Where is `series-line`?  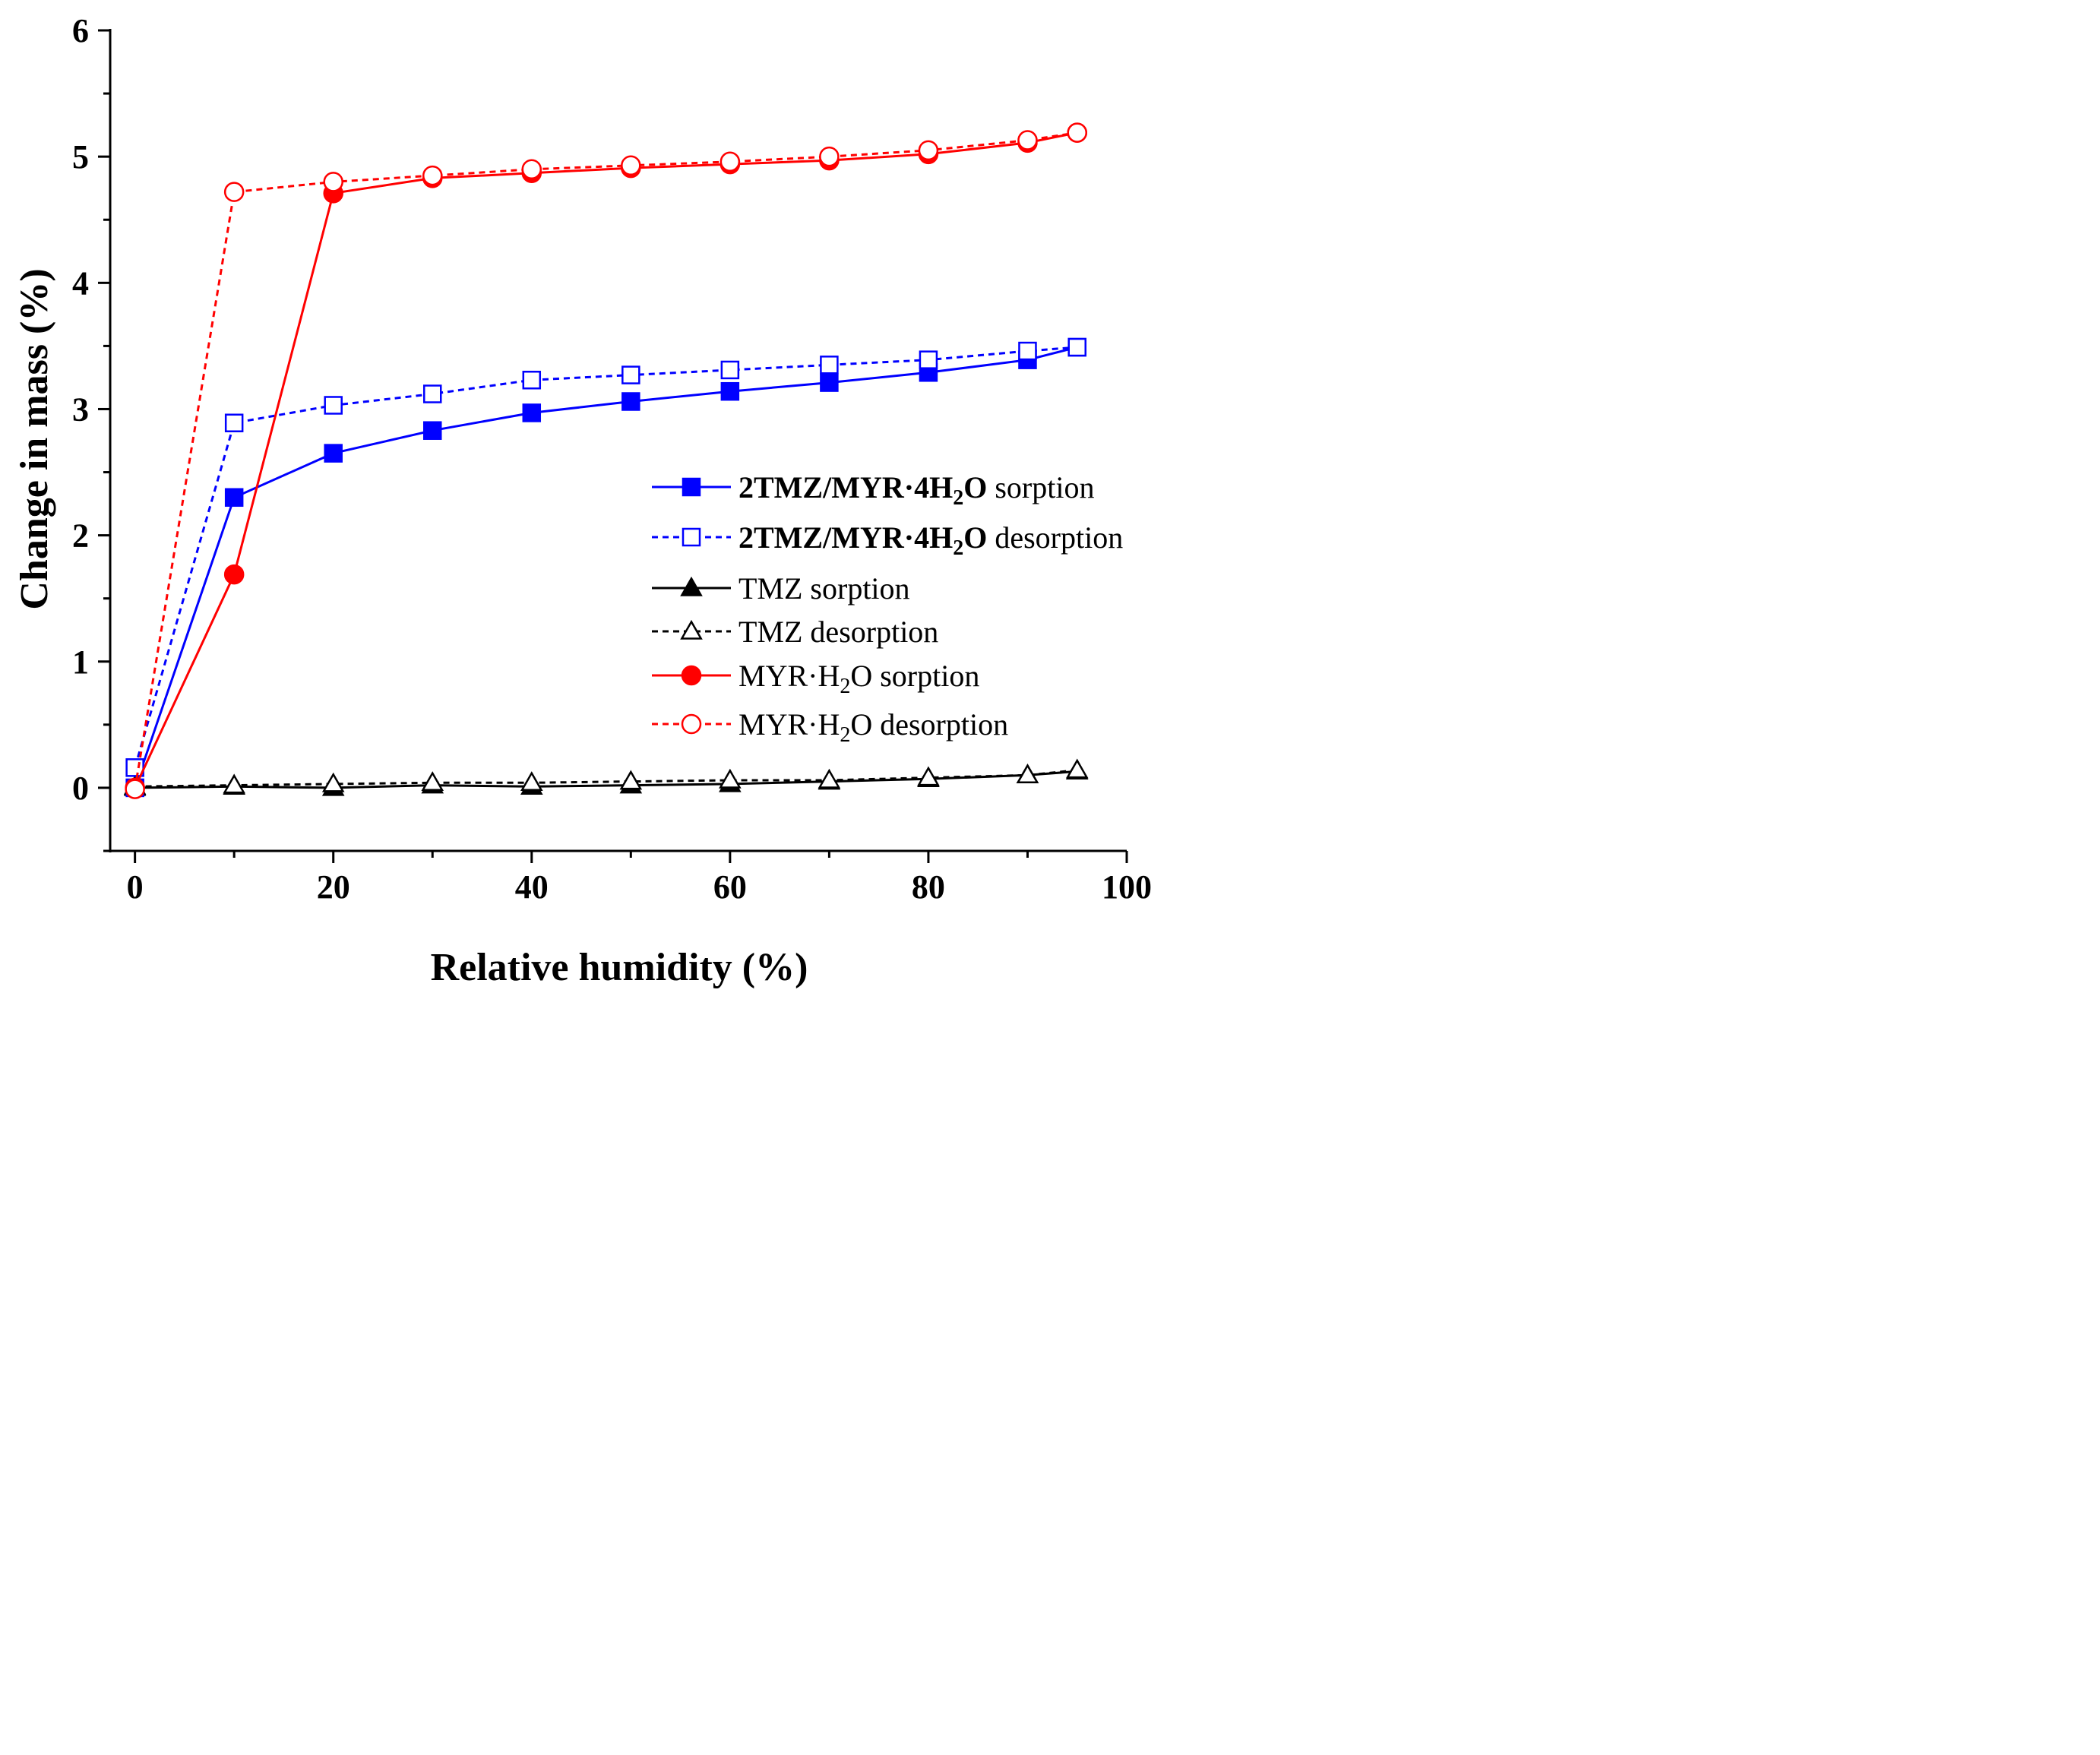
series-line is located at coordinates (605, 778).